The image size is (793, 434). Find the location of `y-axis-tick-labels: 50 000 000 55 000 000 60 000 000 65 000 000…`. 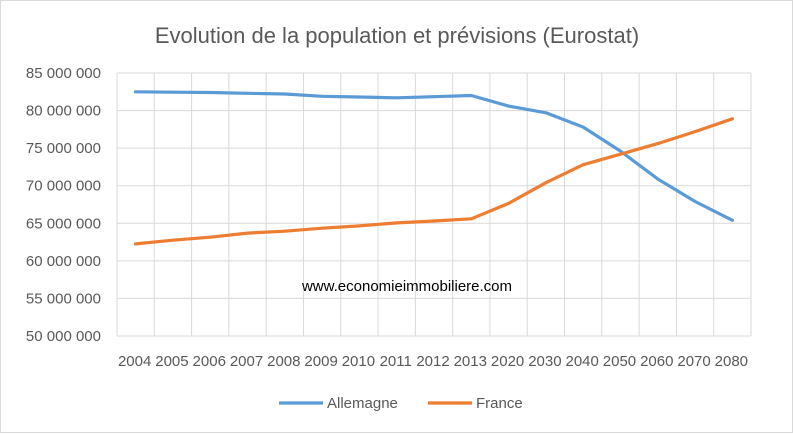

y-axis-tick-labels: 50 000 000 55 000 000 60 000 000 65 000 000… is located at coordinates (63, 205).